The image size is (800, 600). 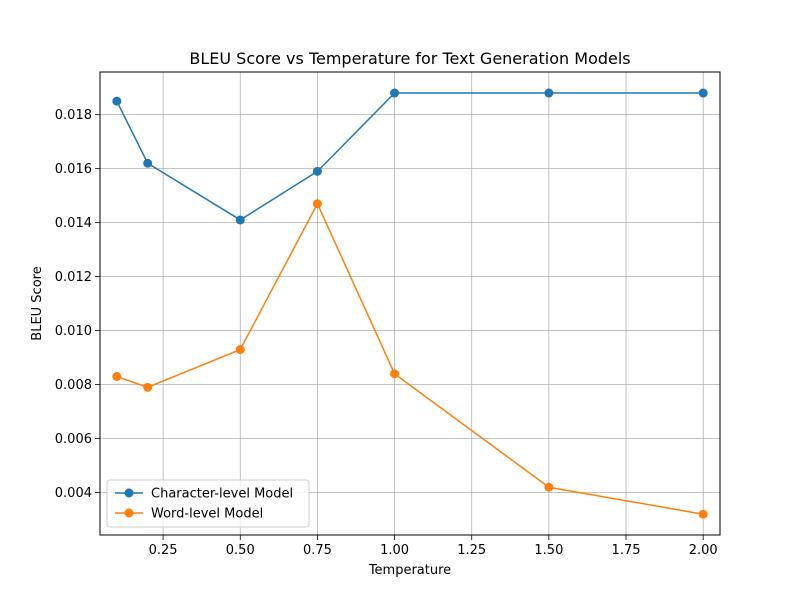 I want to click on x-tick-label: 1.50, so click(x=548, y=550).